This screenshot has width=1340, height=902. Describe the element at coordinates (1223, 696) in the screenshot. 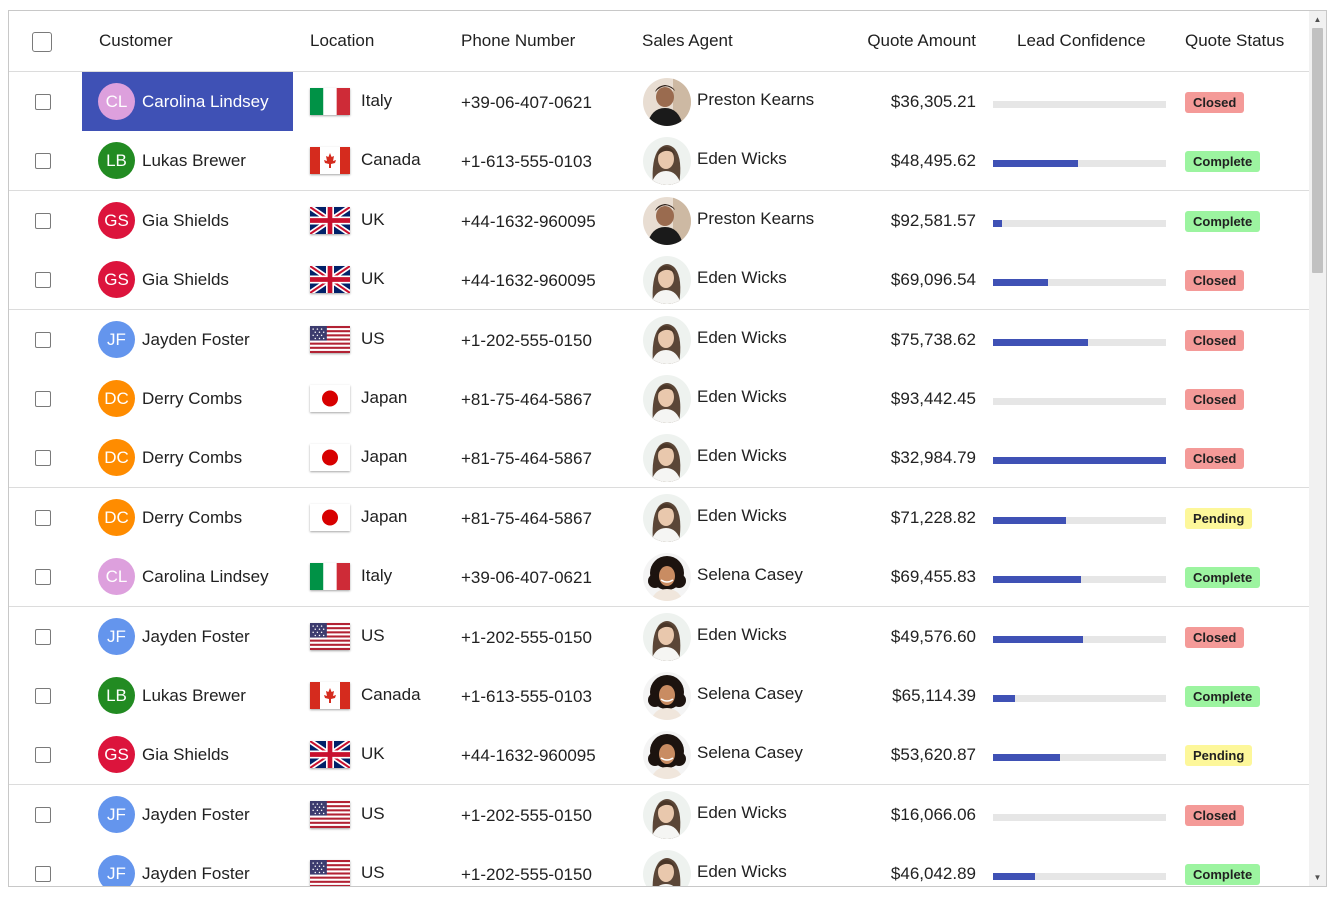

I see `quote-status-badge: Complete` at that location.